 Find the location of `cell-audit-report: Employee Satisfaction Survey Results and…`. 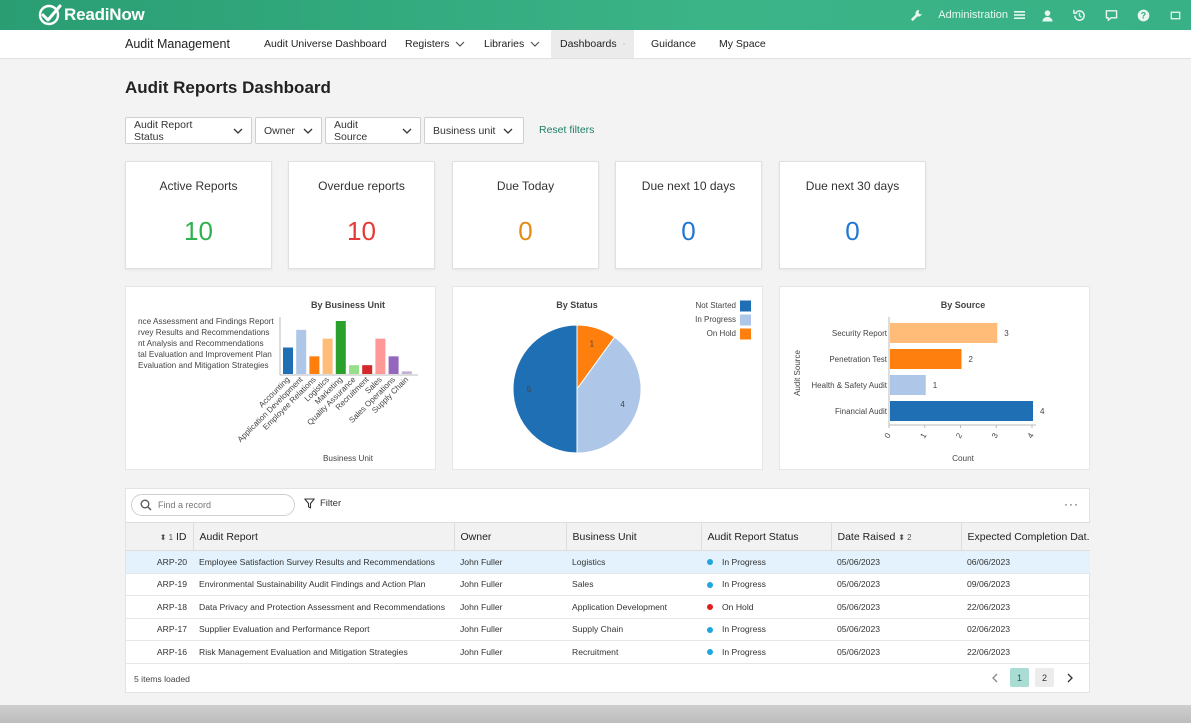

cell-audit-report: Employee Satisfaction Survey Results and… is located at coordinates (323, 562).